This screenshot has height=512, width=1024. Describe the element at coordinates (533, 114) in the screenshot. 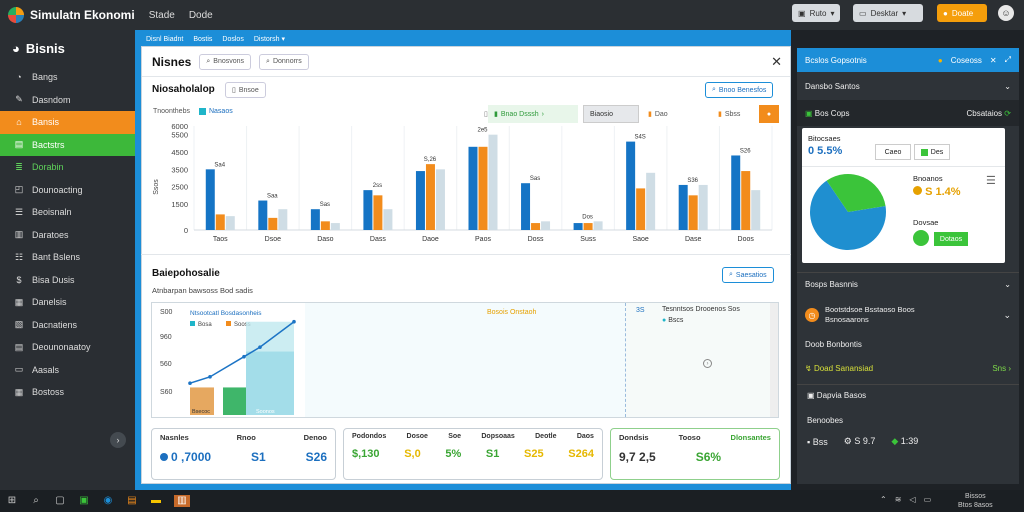

I see `toolbar-filter: ▮ Bnao Dsssh ›` at that location.